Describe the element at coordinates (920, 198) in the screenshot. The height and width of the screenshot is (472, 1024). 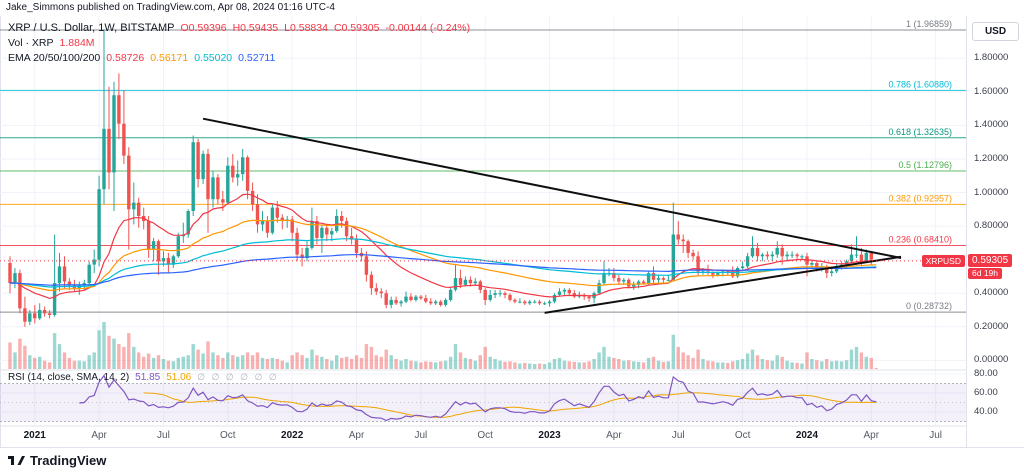
I see `svg-text: 0.382 (0.92957)` at that location.